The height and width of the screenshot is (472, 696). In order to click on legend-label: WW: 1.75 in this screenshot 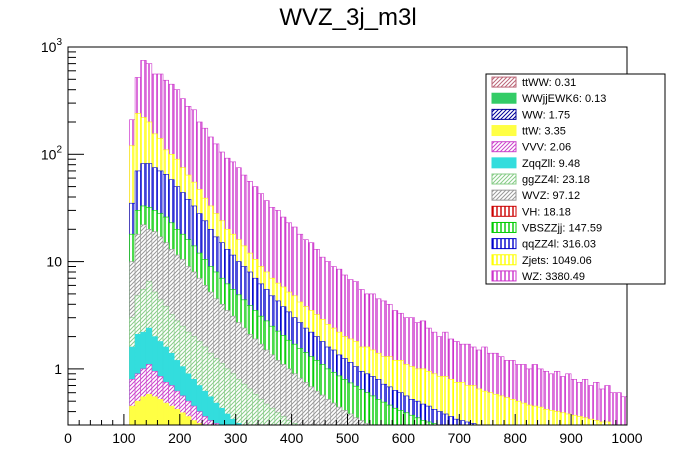, I will do `click(546, 115)`.